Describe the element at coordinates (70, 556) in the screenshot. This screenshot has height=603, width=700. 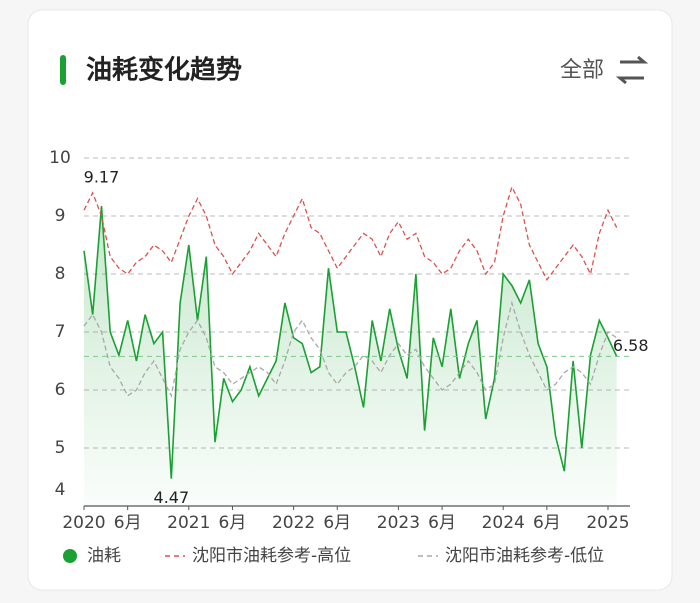
I see `legend-swatch` at that location.